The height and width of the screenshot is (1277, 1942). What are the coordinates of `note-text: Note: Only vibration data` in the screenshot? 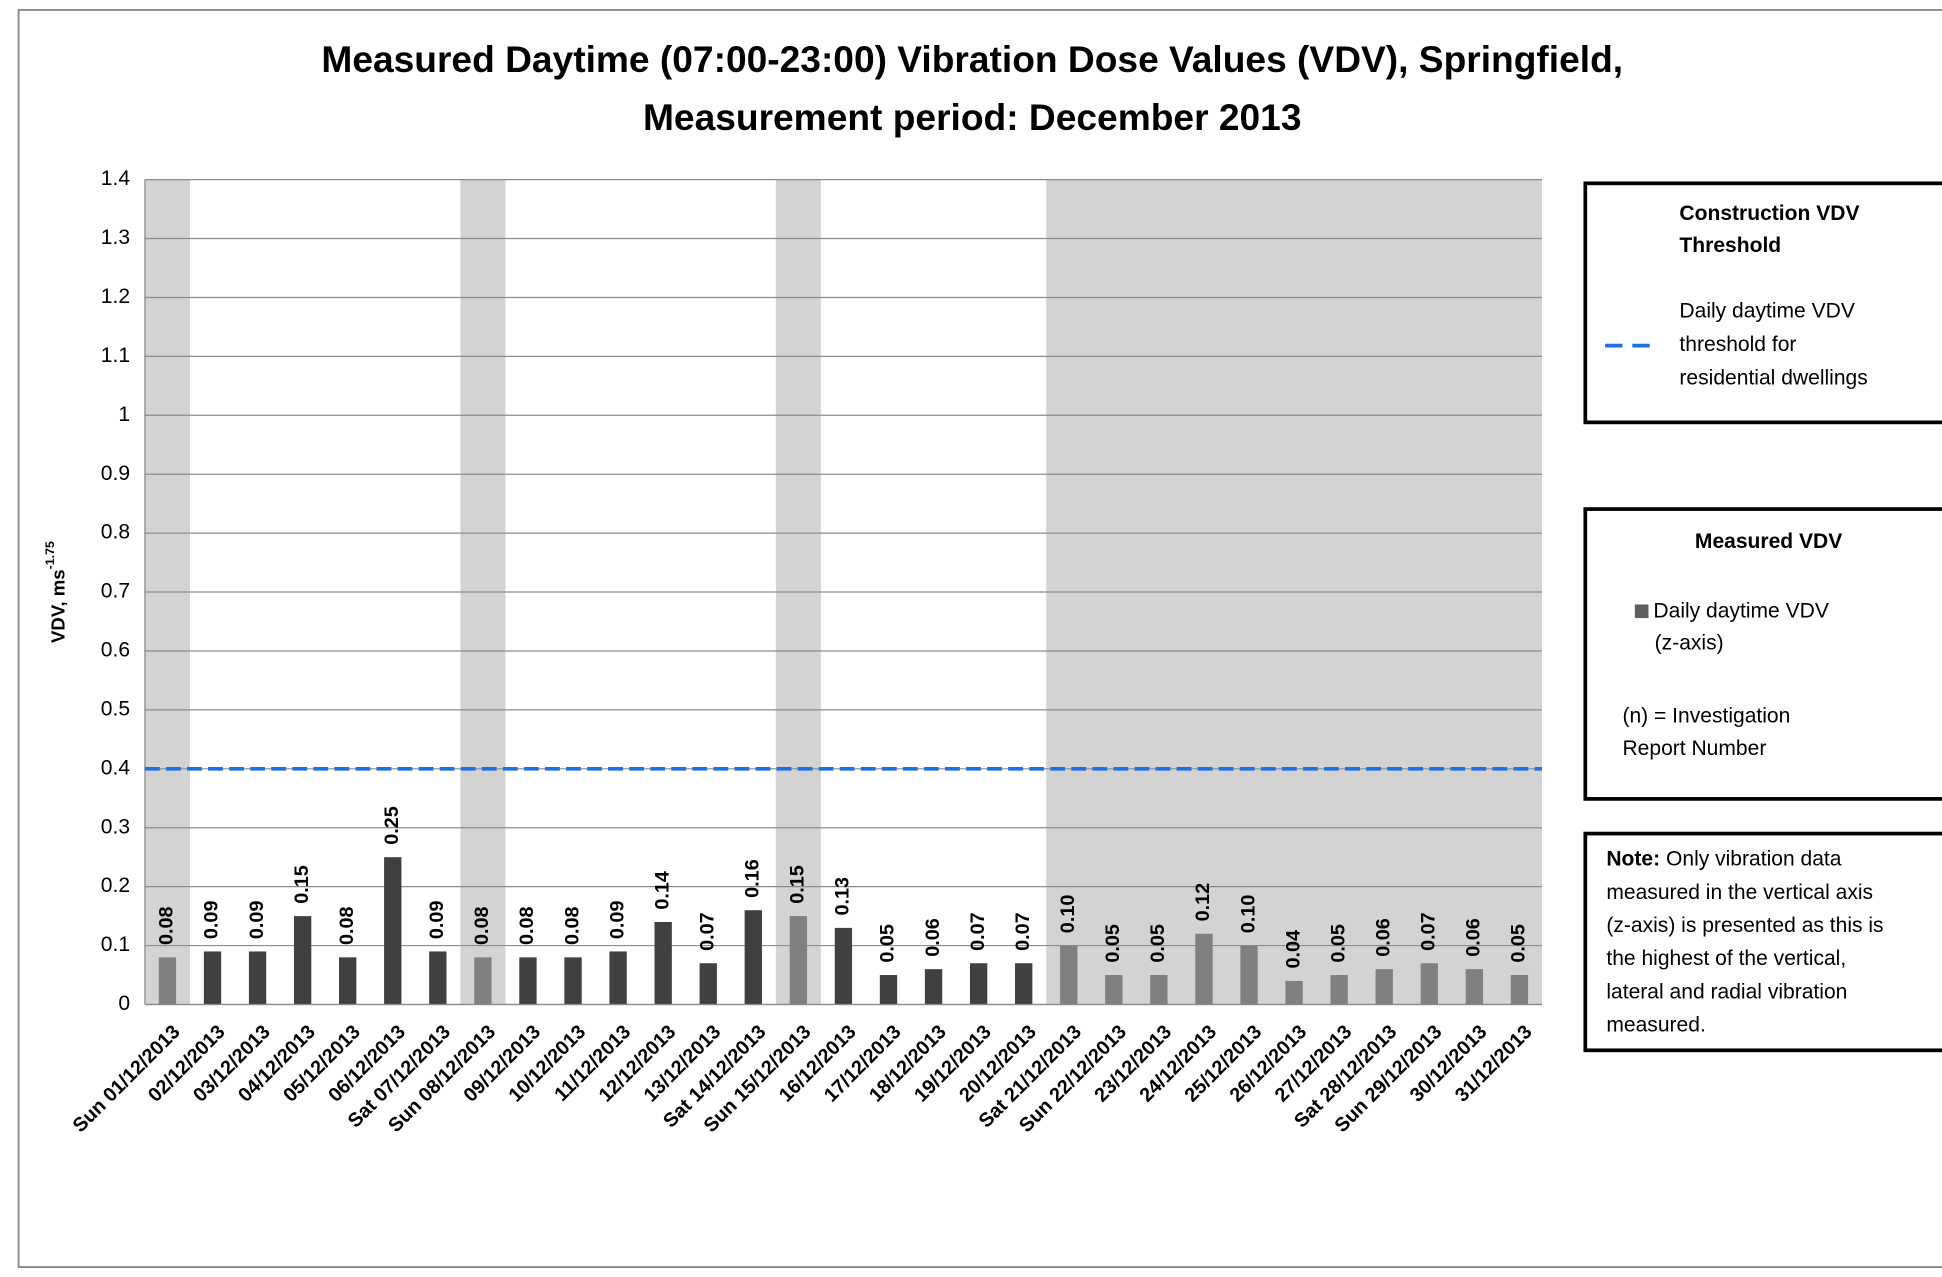 It's located at (1723, 858).